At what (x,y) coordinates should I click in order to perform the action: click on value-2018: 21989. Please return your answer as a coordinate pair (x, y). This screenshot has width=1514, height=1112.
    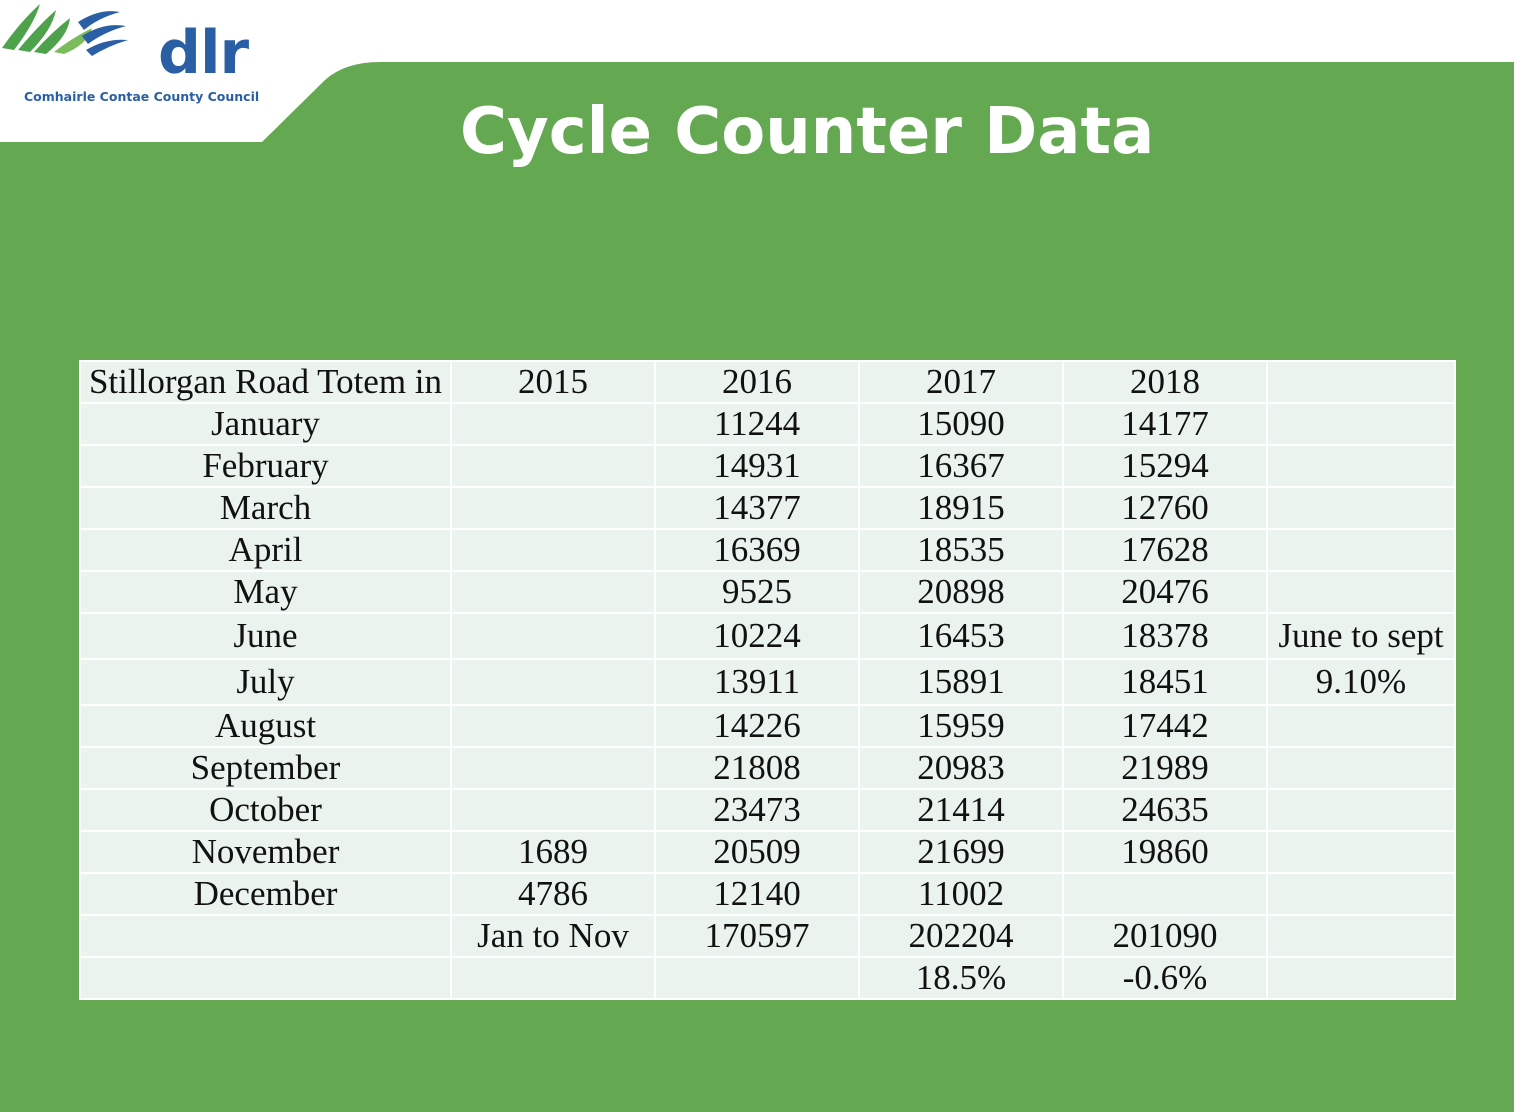
    Looking at the image, I should click on (1165, 768).